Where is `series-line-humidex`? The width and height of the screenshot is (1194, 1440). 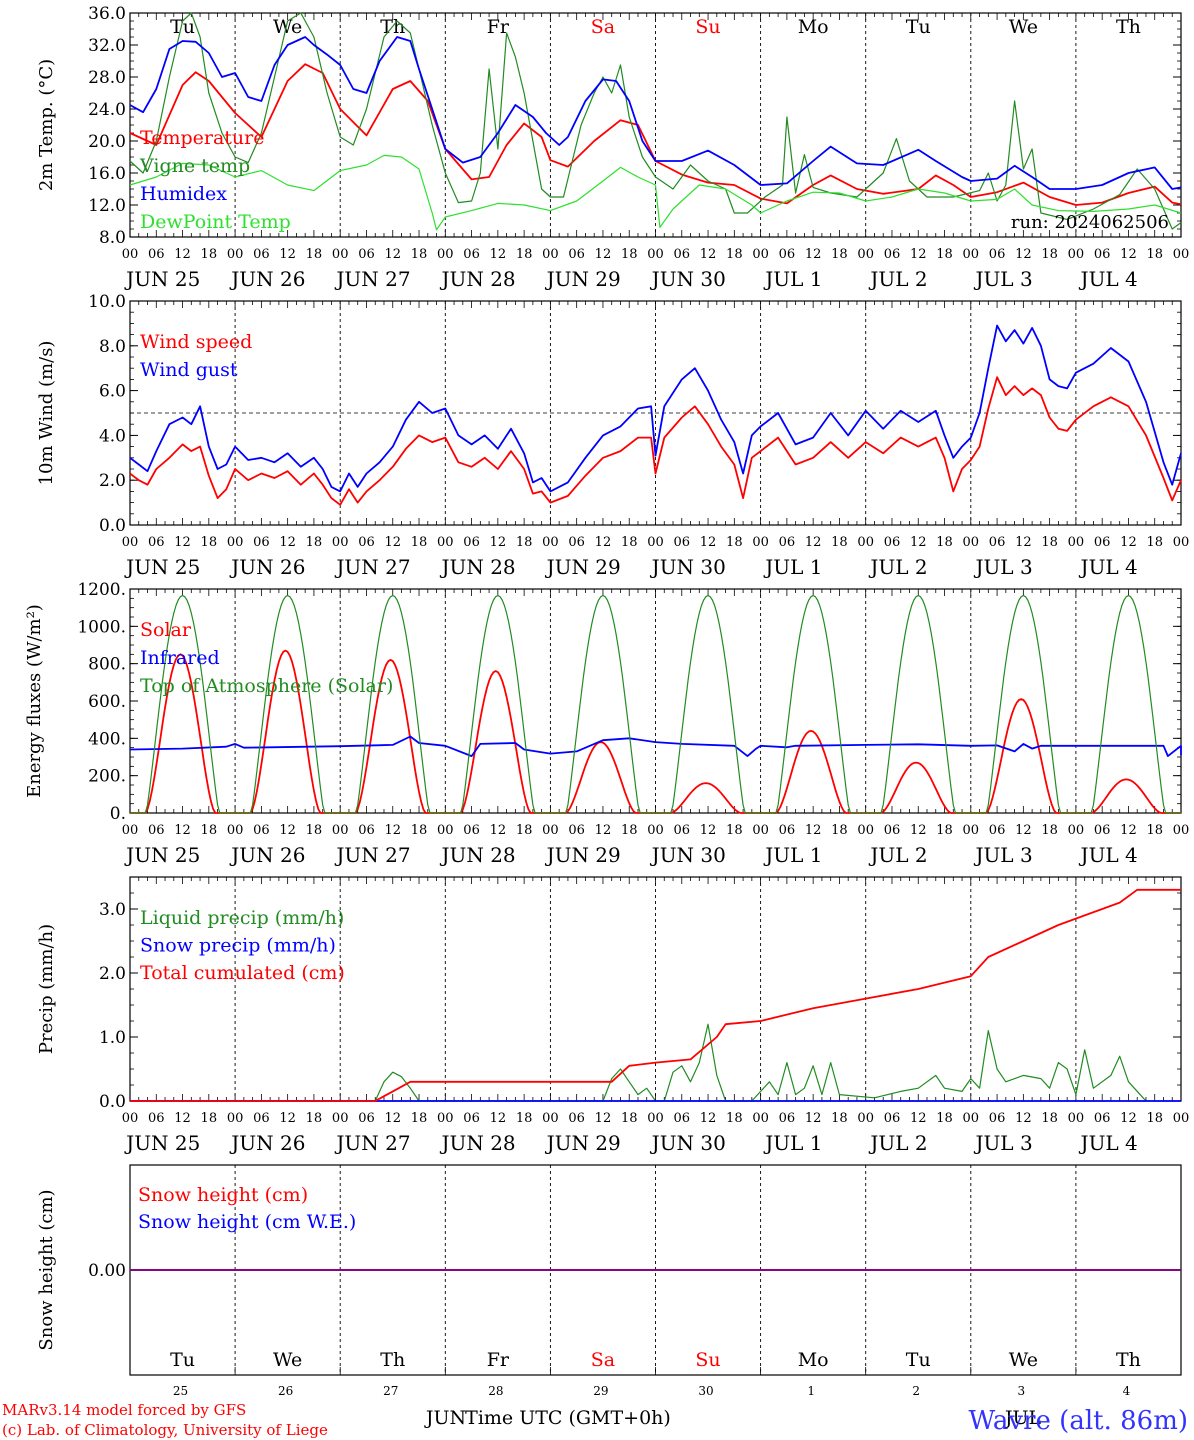 series-line-humidex is located at coordinates (655, 113).